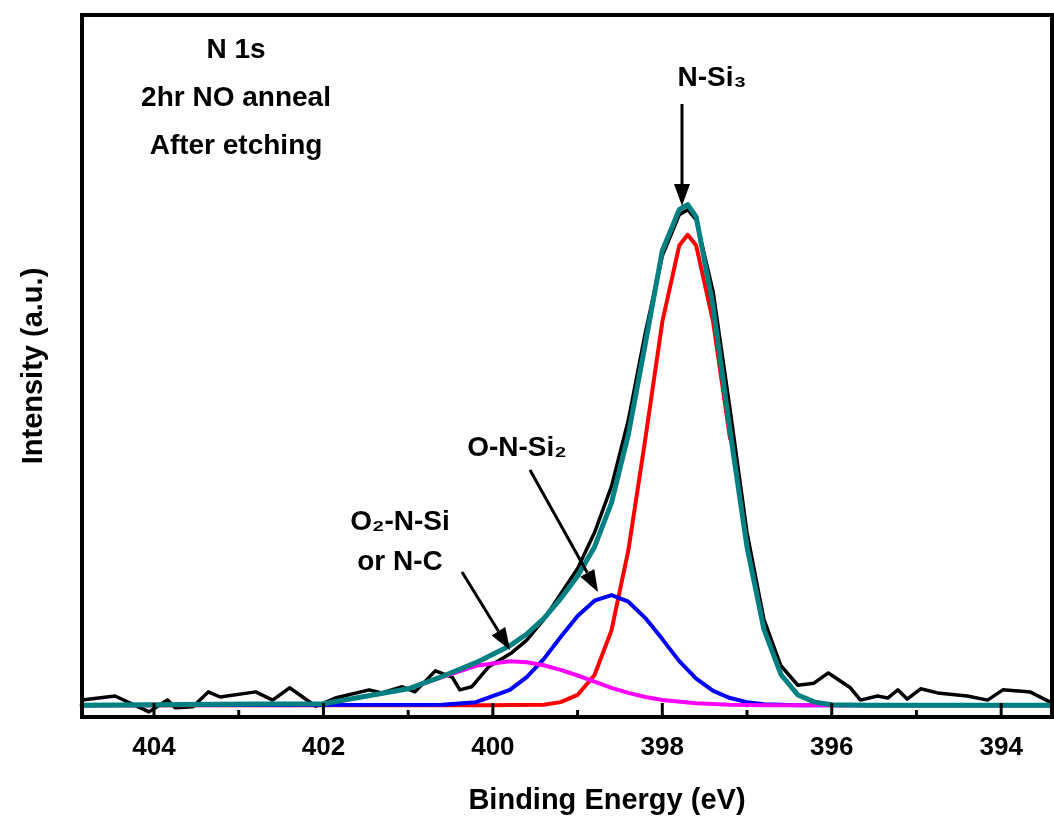 The height and width of the screenshot is (817, 1054). Describe the element at coordinates (662, 746) in the screenshot. I see `x-tick-label: 398` at that location.